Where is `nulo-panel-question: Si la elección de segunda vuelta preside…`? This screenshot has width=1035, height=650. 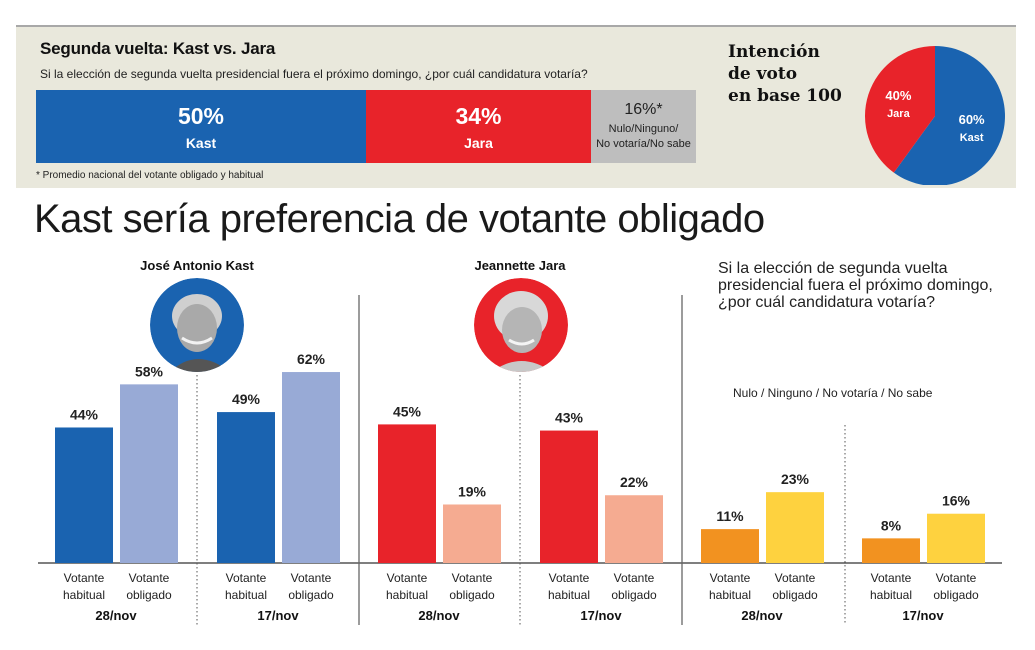 nulo-panel-question: Si la elección de segunda vuelta preside… is located at coordinates (855, 285).